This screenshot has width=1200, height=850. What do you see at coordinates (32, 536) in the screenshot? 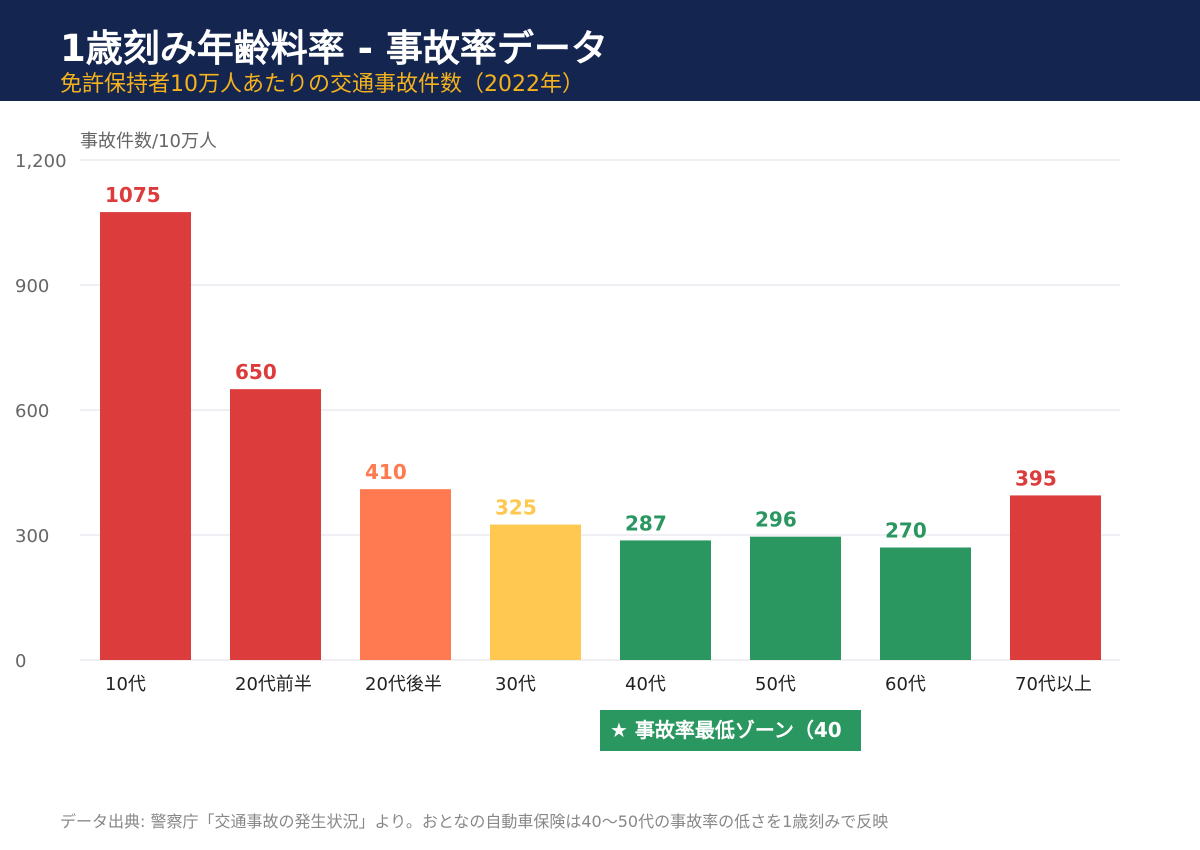
I see `y-tick-label: 300` at bounding box center [32, 536].